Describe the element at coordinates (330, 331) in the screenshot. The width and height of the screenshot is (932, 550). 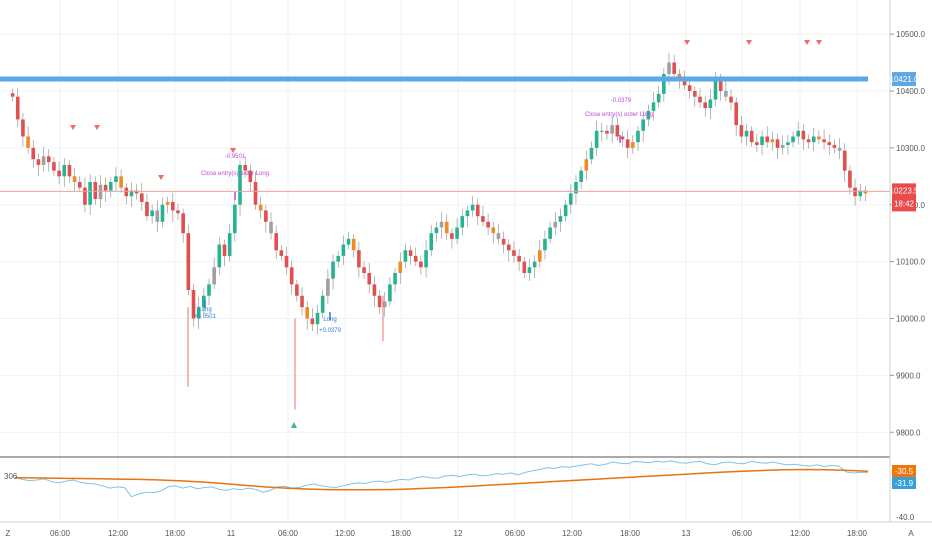
I see `annotation-label: +0.0379` at that location.